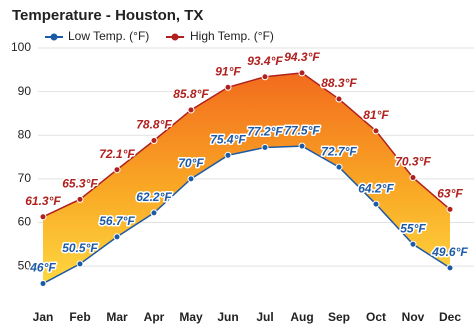  I want to click on value-label: 55°F, so click(413, 228).